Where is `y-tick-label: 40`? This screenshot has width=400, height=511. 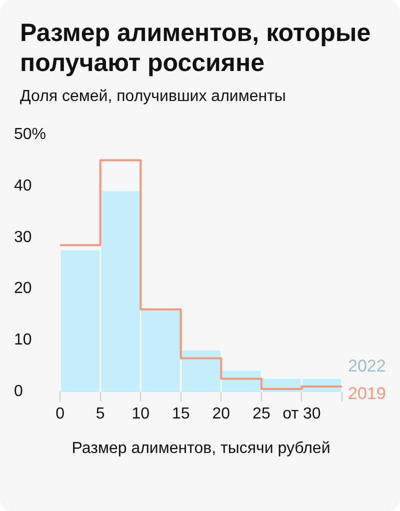
y-tick-label: 40 is located at coordinates (23, 185).